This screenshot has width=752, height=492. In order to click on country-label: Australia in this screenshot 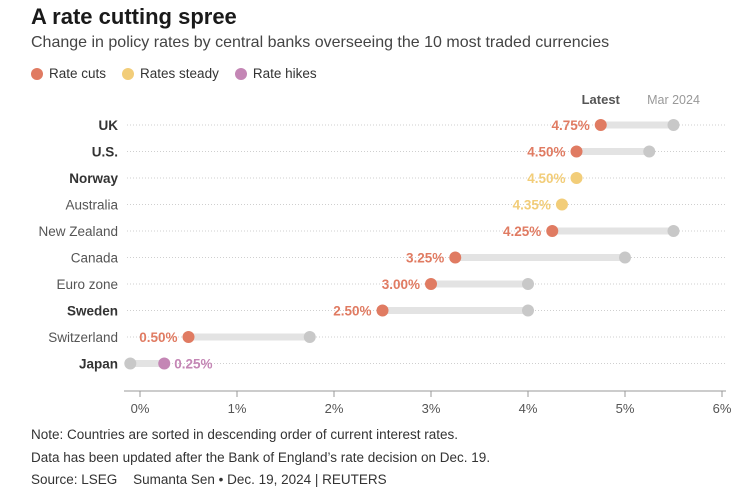, I will do `click(91, 205)`.